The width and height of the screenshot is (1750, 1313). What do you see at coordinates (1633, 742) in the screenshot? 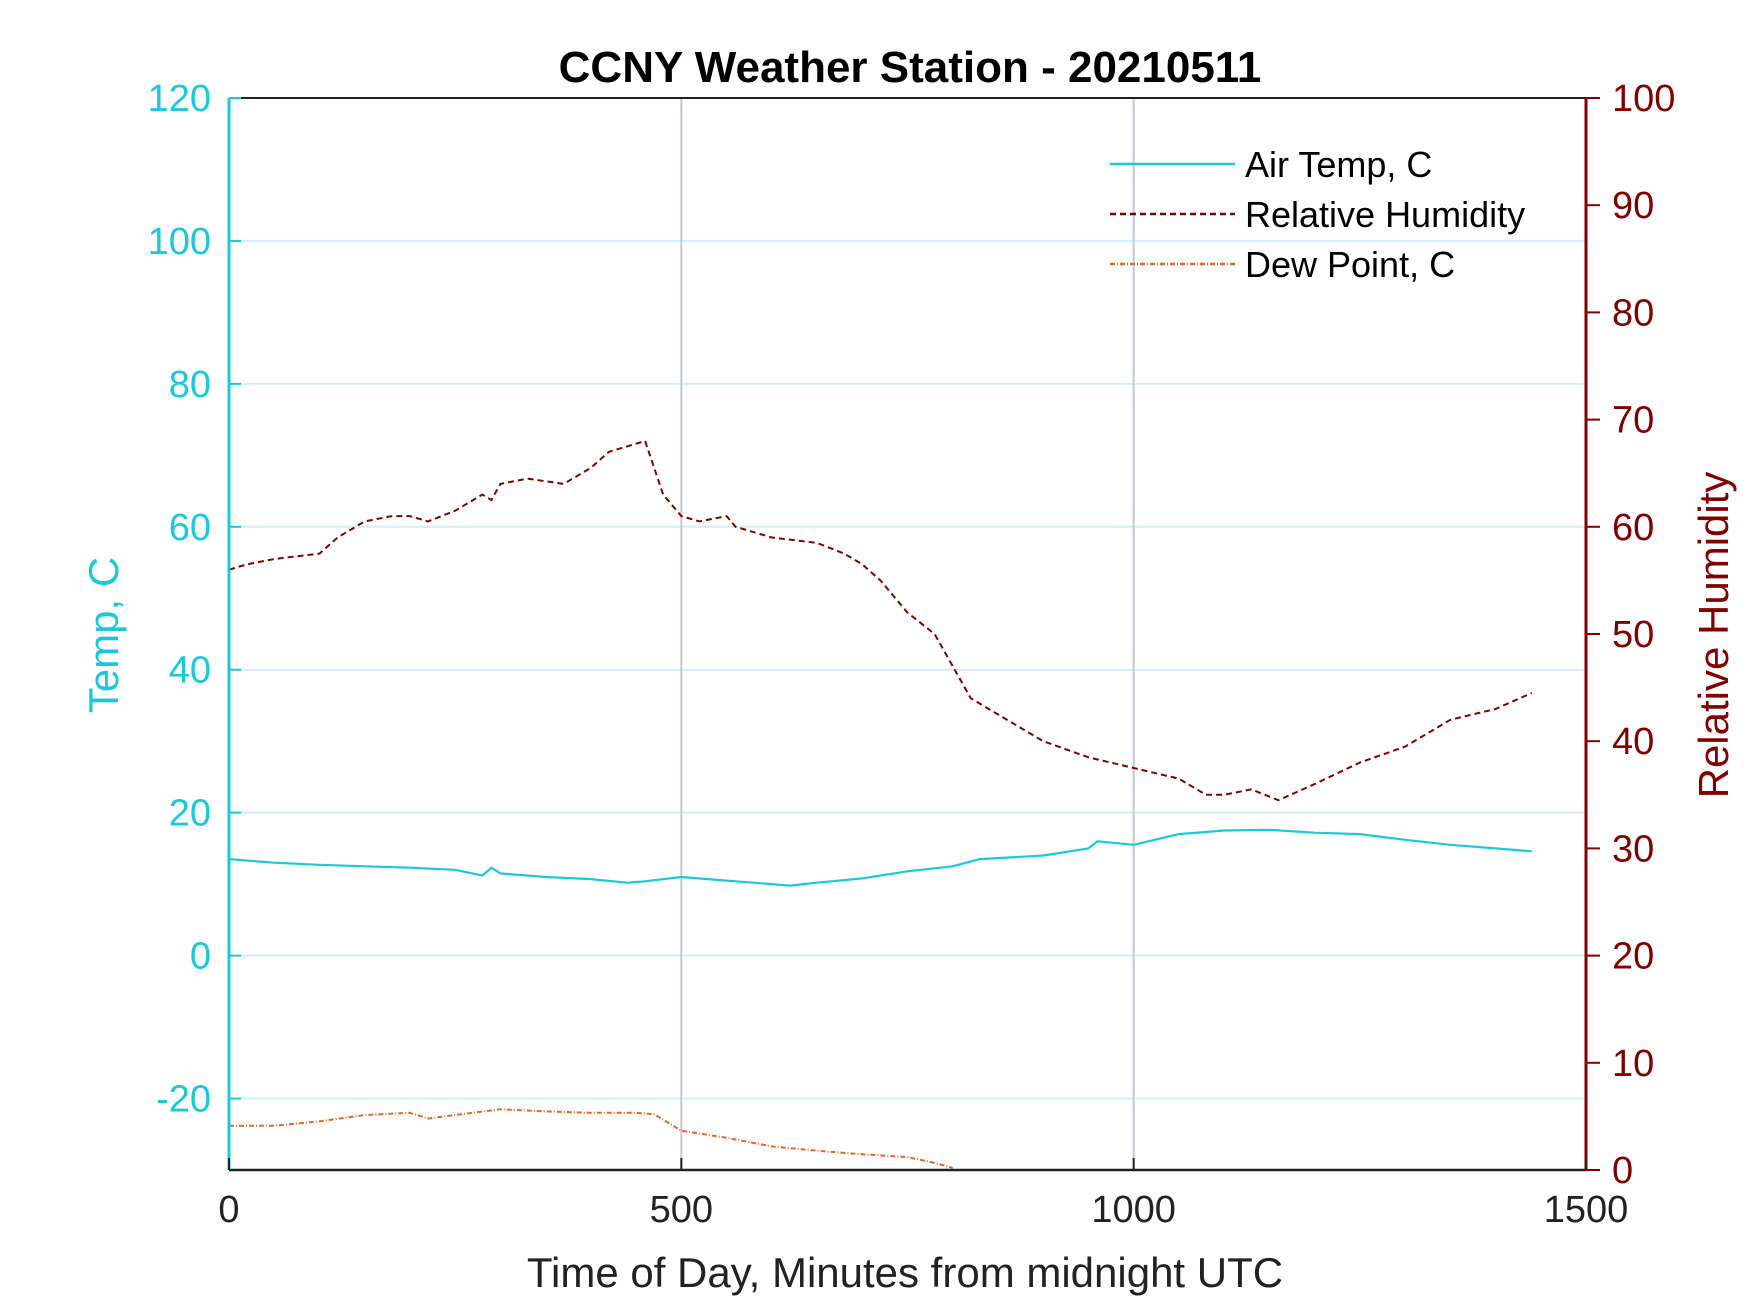
I see `y-right-tick-label: 40` at bounding box center [1633, 742].